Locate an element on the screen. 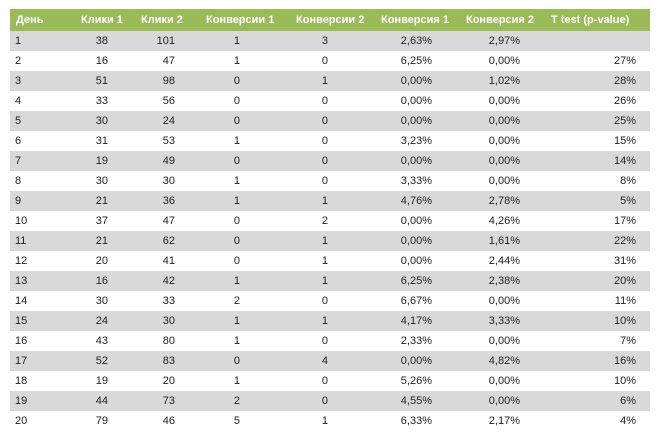 The image size is (659, 441). header-cell: Конверсии 1 is located at coordinates (245, 20).